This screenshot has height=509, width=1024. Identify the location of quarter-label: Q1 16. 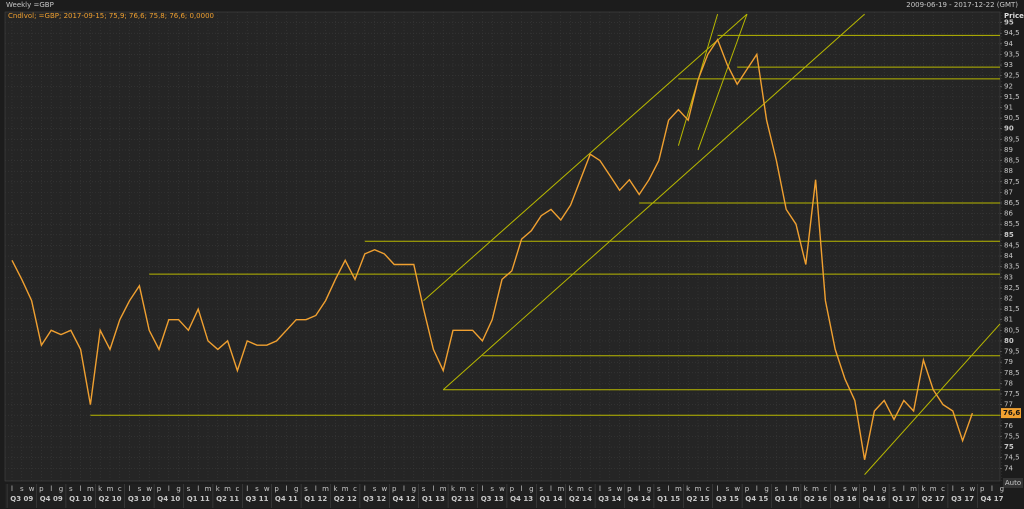
(786, 499).